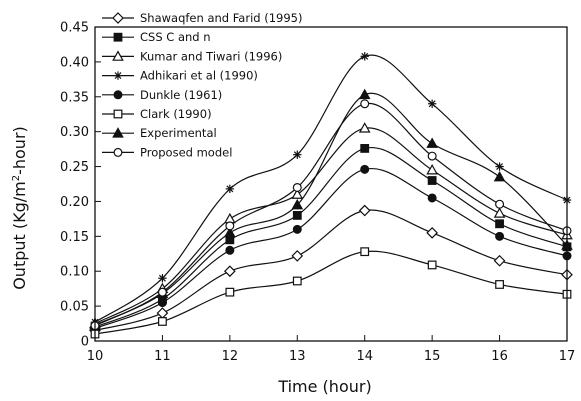  I want to click on legend-item-3: Adhikari et al (1990), so click(180, 76).